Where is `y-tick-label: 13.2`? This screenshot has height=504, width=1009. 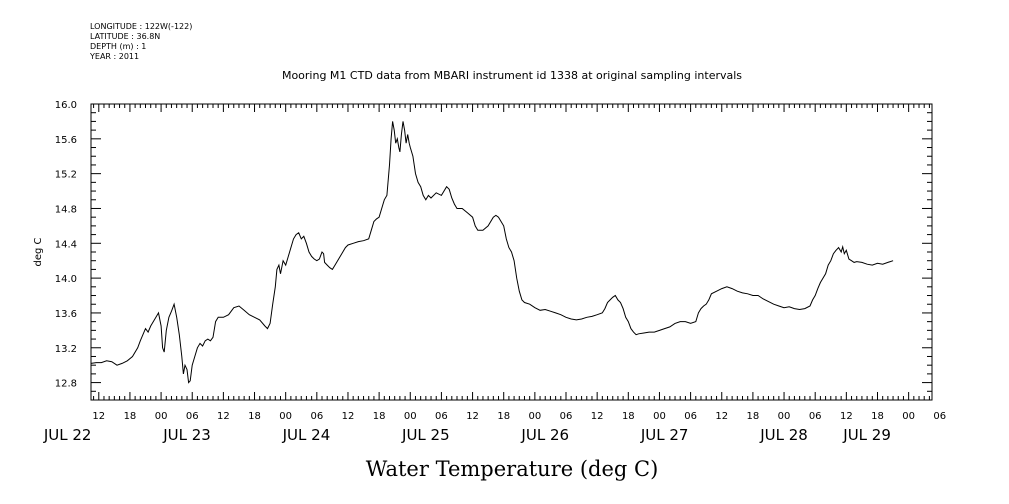 y-tick-label: 13.2 is located at coordinates (66, 349).